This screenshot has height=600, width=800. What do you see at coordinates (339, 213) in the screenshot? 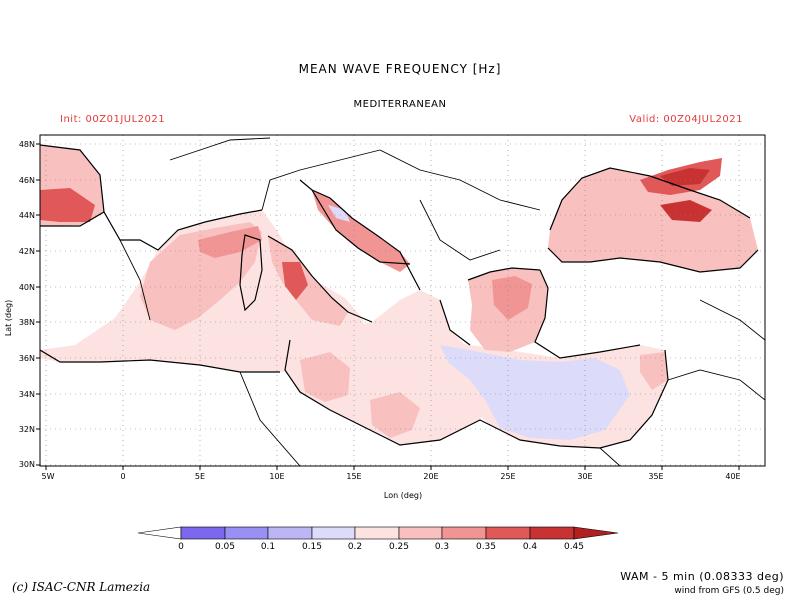
I see `adriatic-low` at bounding box center [339, 213].